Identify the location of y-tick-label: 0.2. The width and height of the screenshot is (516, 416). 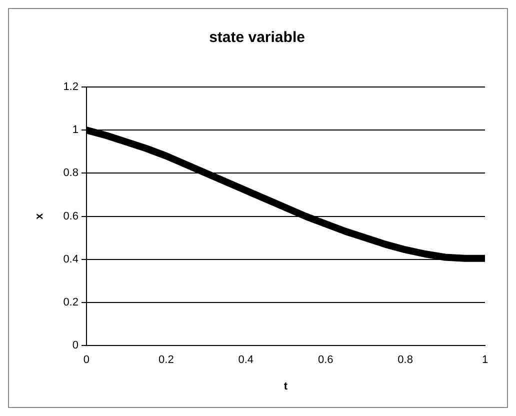
(70, 302).